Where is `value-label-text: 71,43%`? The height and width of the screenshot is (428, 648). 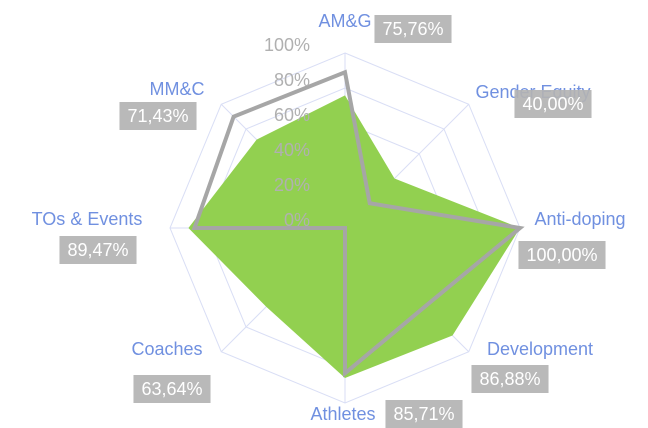 value-label-text: 71,43% is located at coordinates (157, 116).